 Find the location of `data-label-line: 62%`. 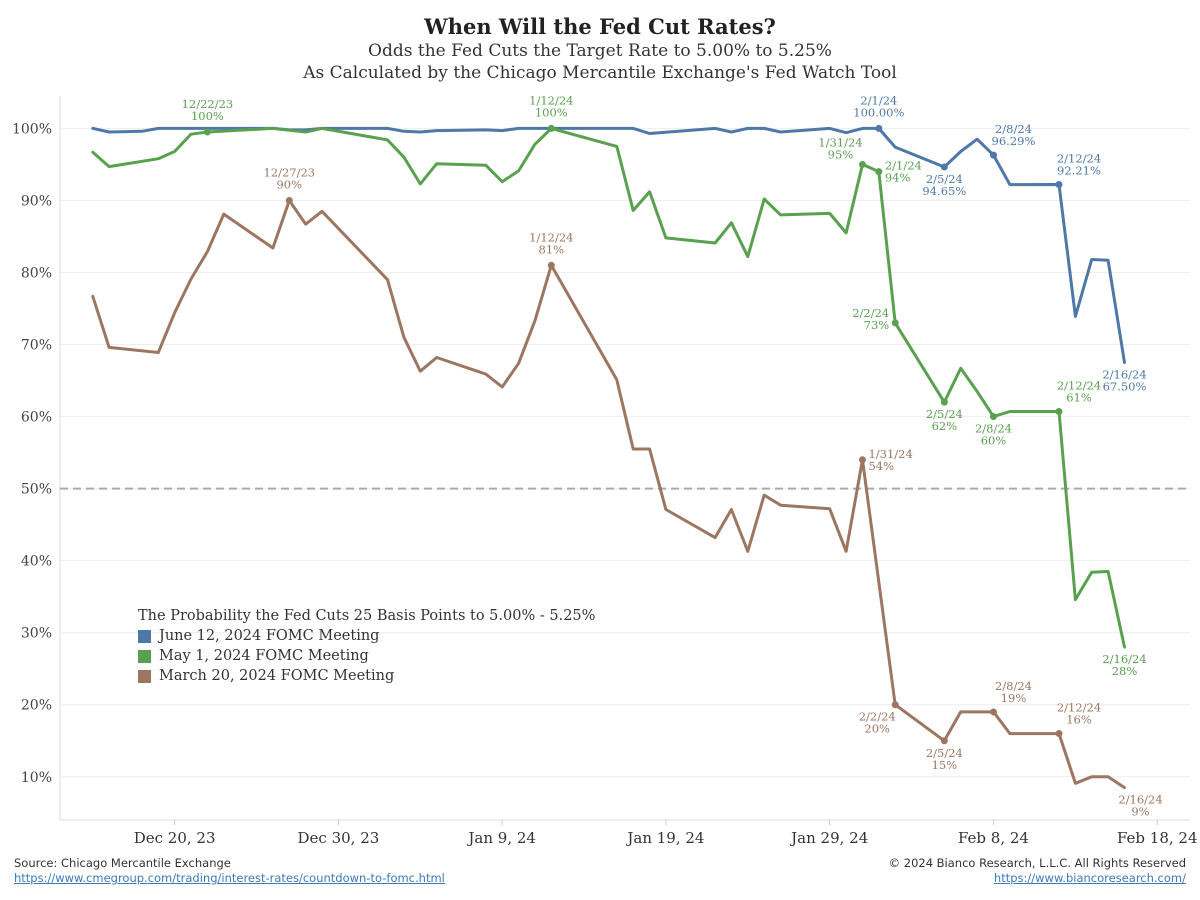

data-label-line: 62% is located at coordinates (945, 426).